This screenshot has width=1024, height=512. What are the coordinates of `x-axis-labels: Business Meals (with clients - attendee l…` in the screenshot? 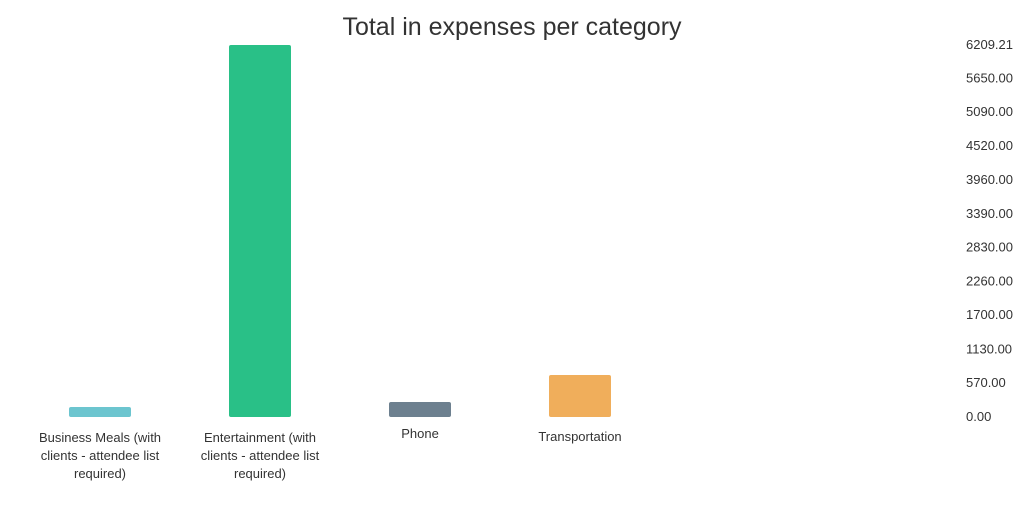 It's located at (330, 453).